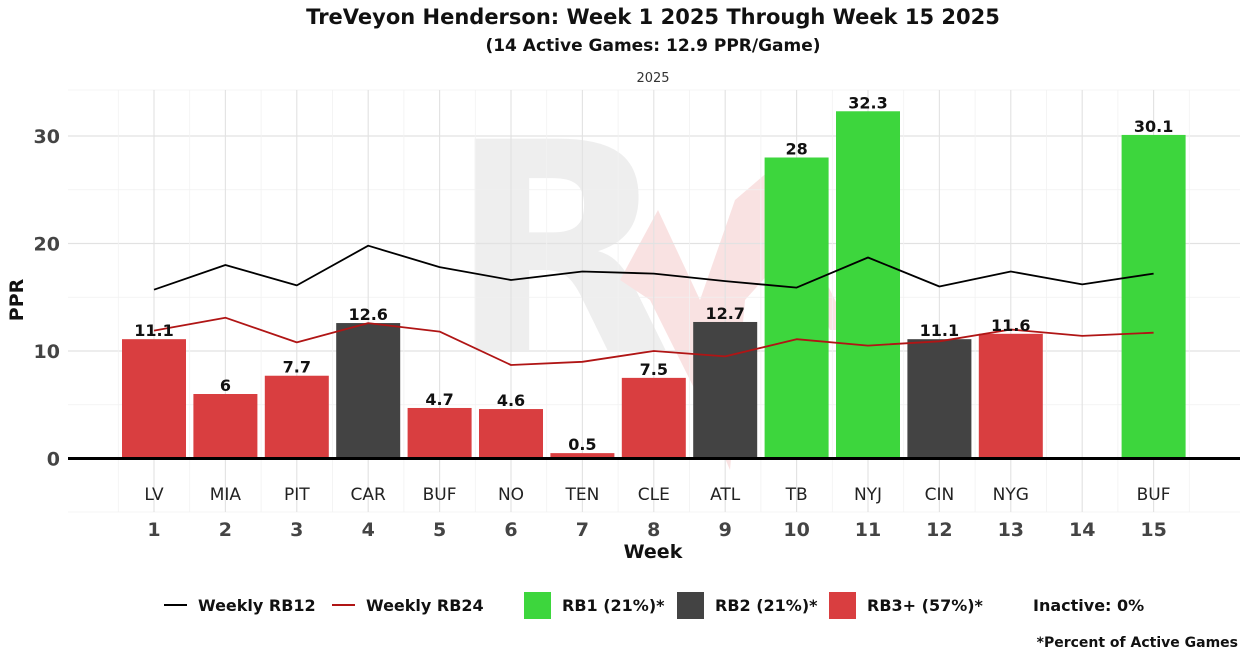 Image resolution: width=1248 pixels, height=660 pixels. I want to click on legend-rb2-label: RB2 (21%)*, so click(766, 605).